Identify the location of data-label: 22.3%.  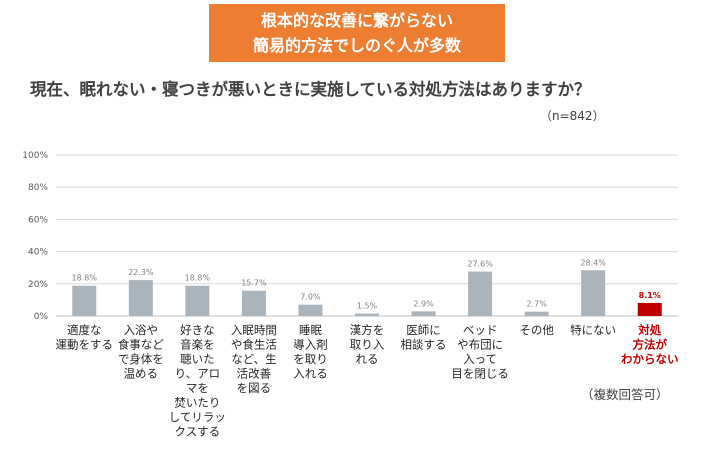
(141, 272).